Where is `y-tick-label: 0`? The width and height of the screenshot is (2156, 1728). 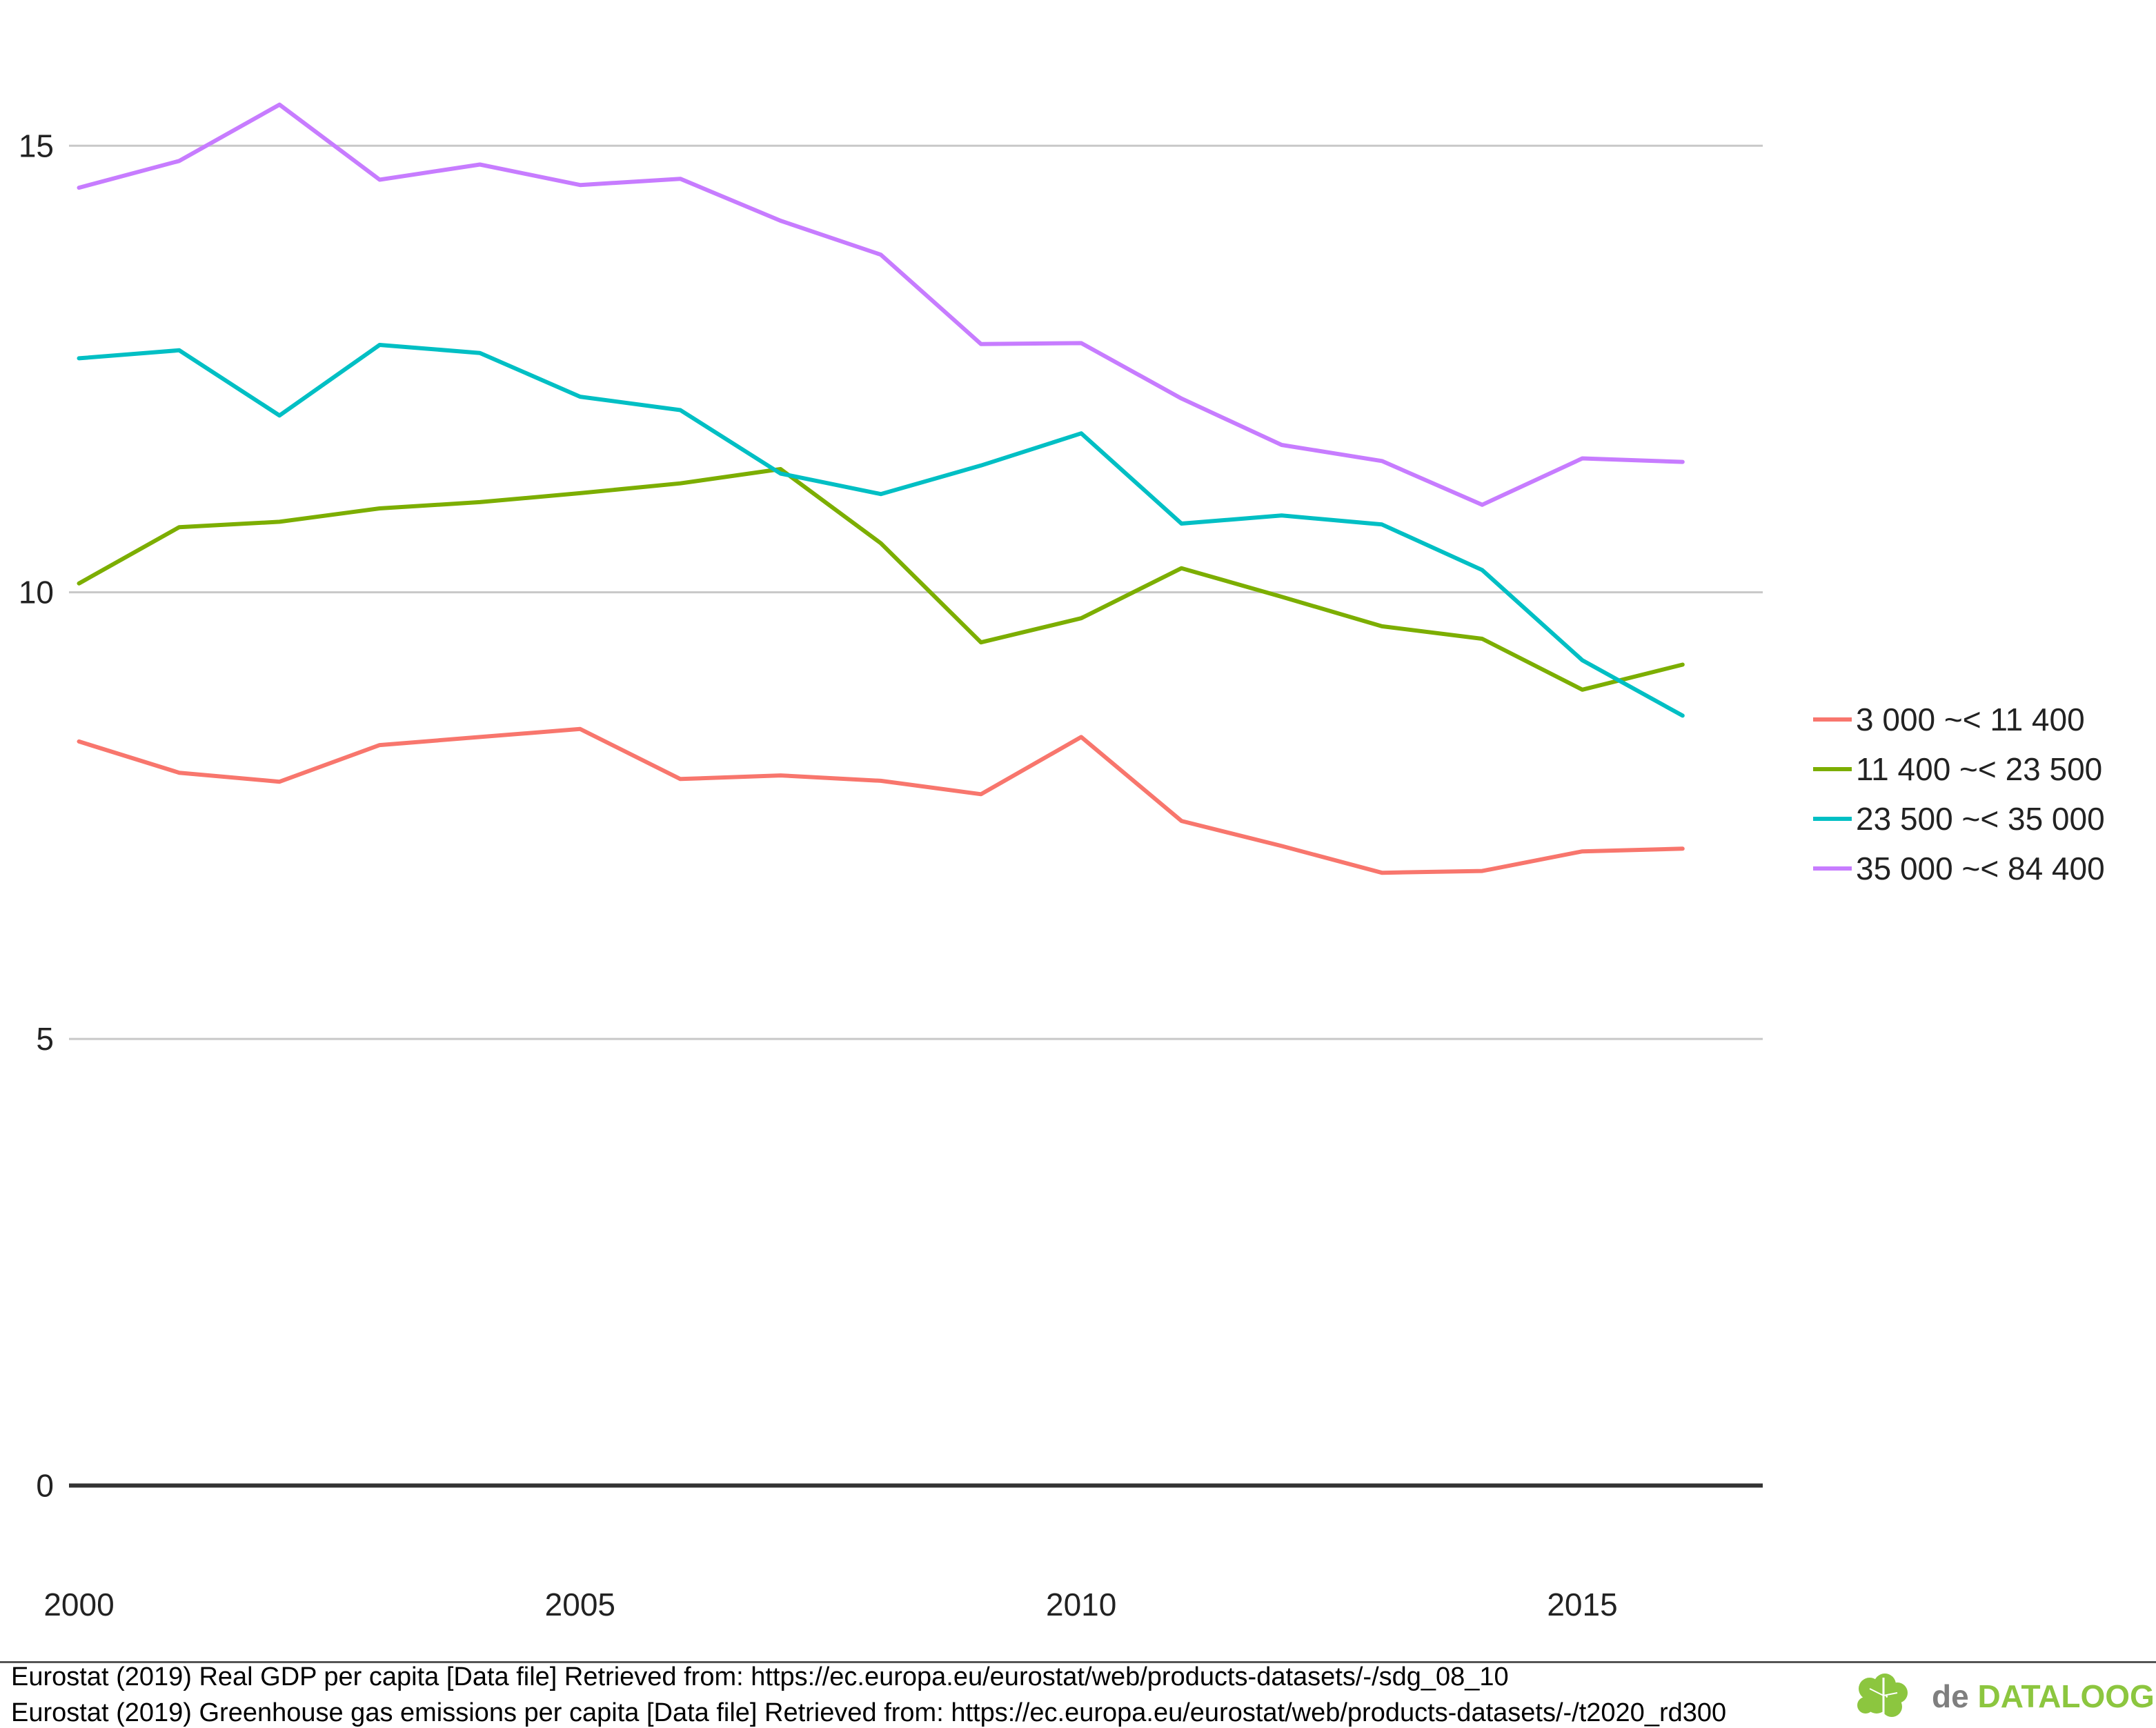
y-tick-label: 0 is located at coordinates (45, 1485).